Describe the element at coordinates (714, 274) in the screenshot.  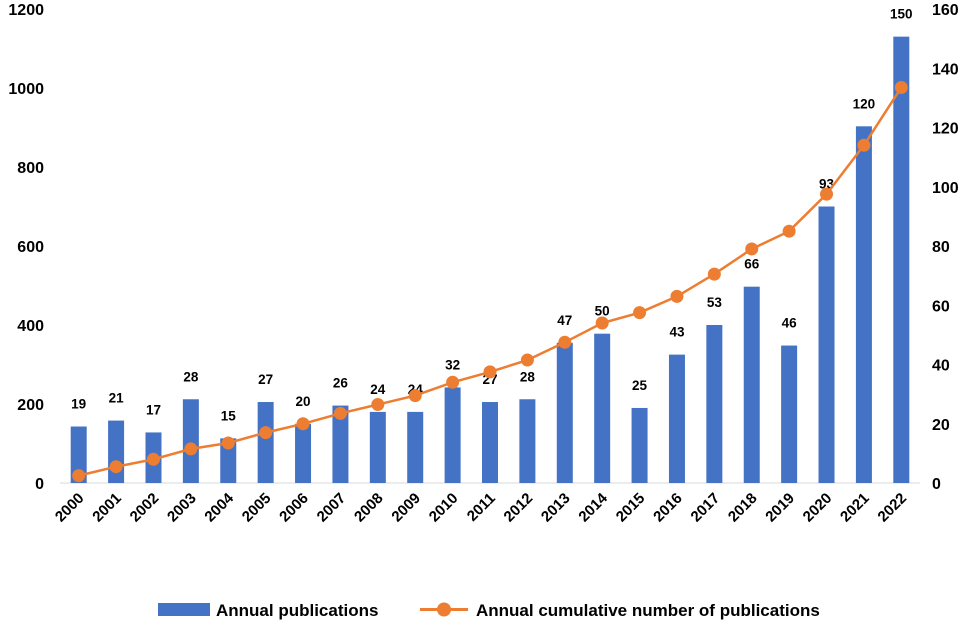
I see `cumulative-point-2017` at that location.